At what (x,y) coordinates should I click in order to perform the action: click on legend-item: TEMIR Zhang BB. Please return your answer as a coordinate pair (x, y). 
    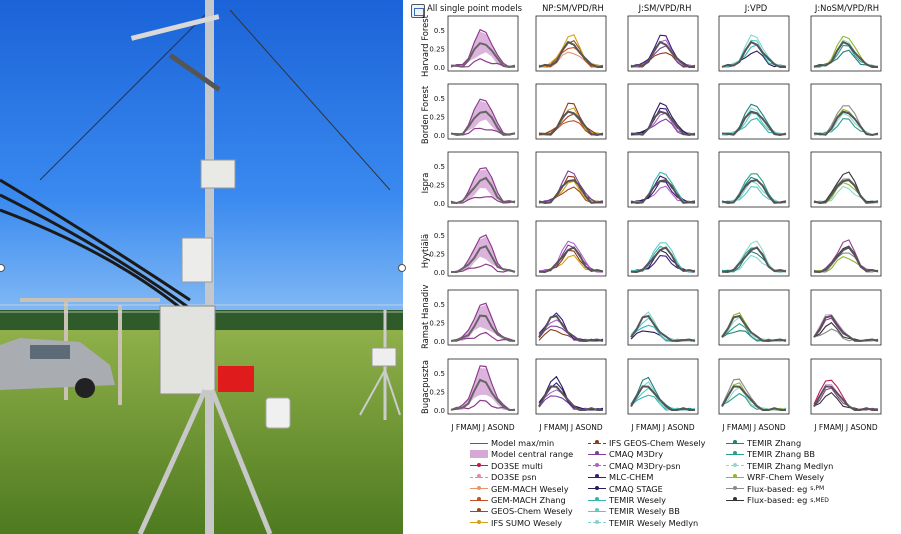
    Looking at the image, I should click on (770, 454).